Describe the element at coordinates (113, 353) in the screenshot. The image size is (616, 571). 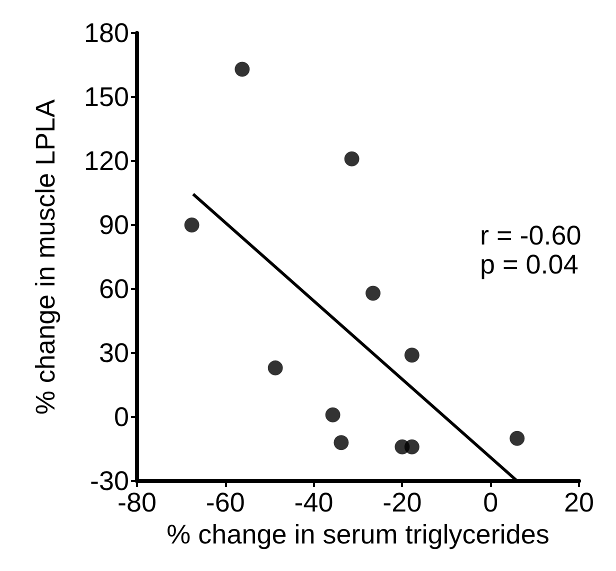
I see `y-tick-label: 30` at that location.